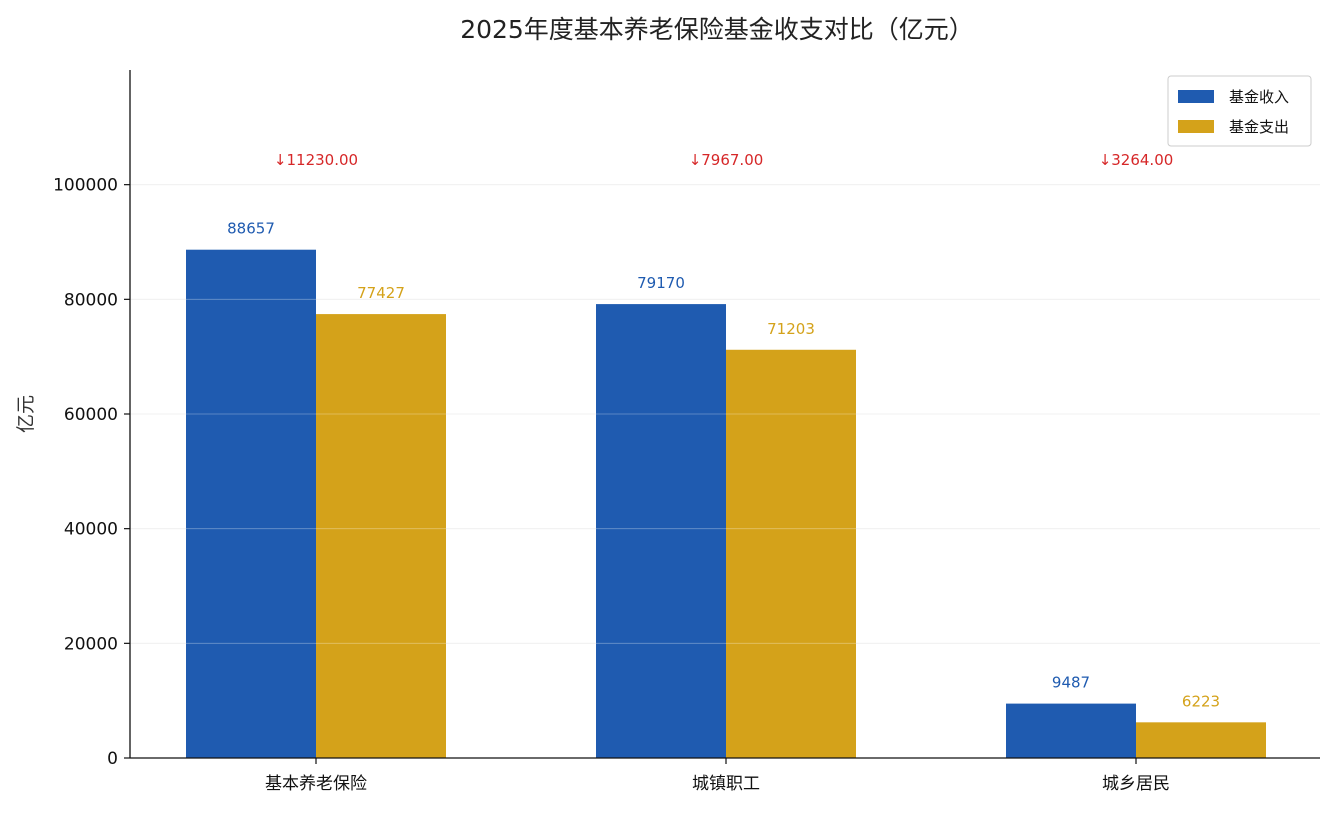 The height and width of the screenshot is (814, 1335). Describe the element at coordinates (661, 283) in the screenshot. I see `bar-value-label: 79170` at that location.